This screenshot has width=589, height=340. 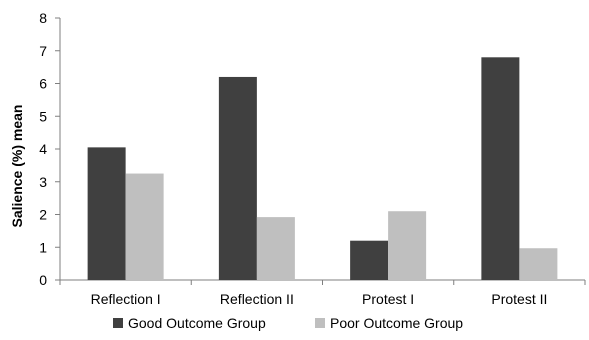 I want to click on legend: Good Outcome Group Poor Outcome Group, so click(x=288, y=323).